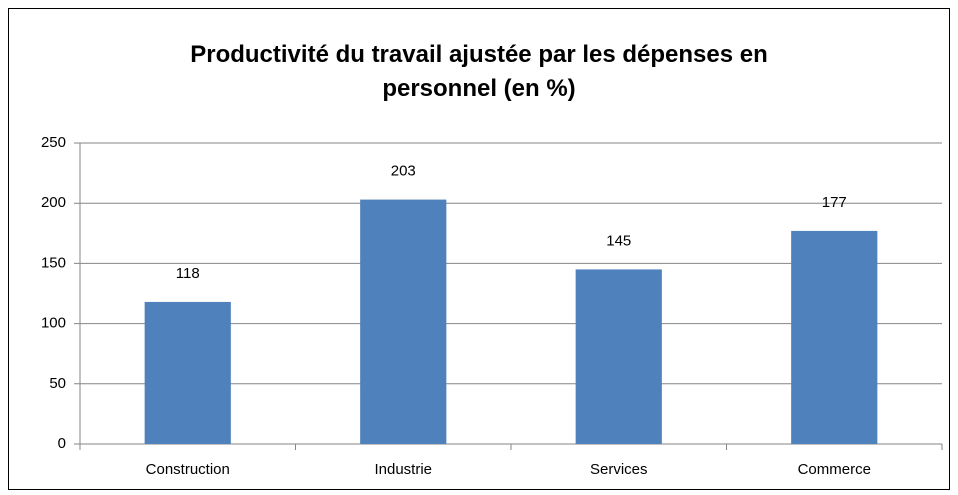 The height and width of the screenshot is (495, 958). I want to click on data-label: 118, so click(188, 273).